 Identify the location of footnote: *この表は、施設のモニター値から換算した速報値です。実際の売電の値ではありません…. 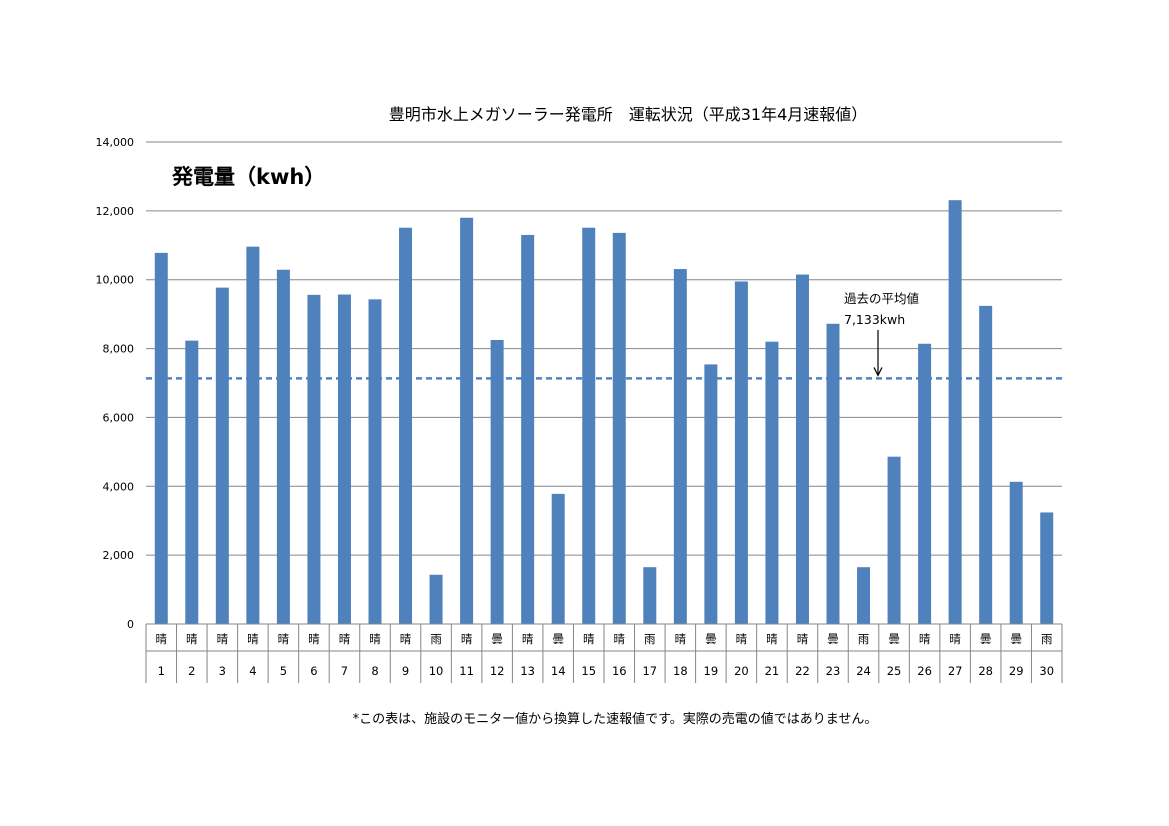
(615, 719).